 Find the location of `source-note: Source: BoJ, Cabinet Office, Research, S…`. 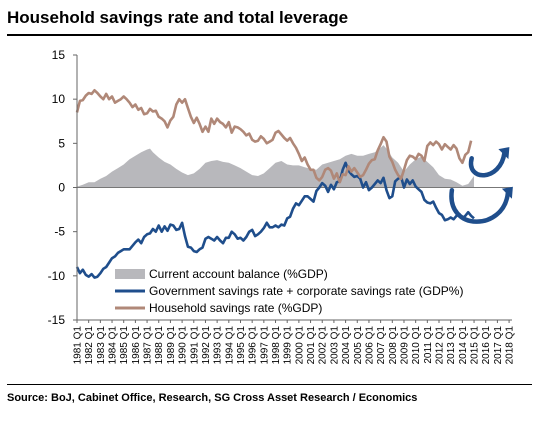

source-note: Source: BoJ, Cabinet Office, Research, S… is located at coordinates (212, 398).